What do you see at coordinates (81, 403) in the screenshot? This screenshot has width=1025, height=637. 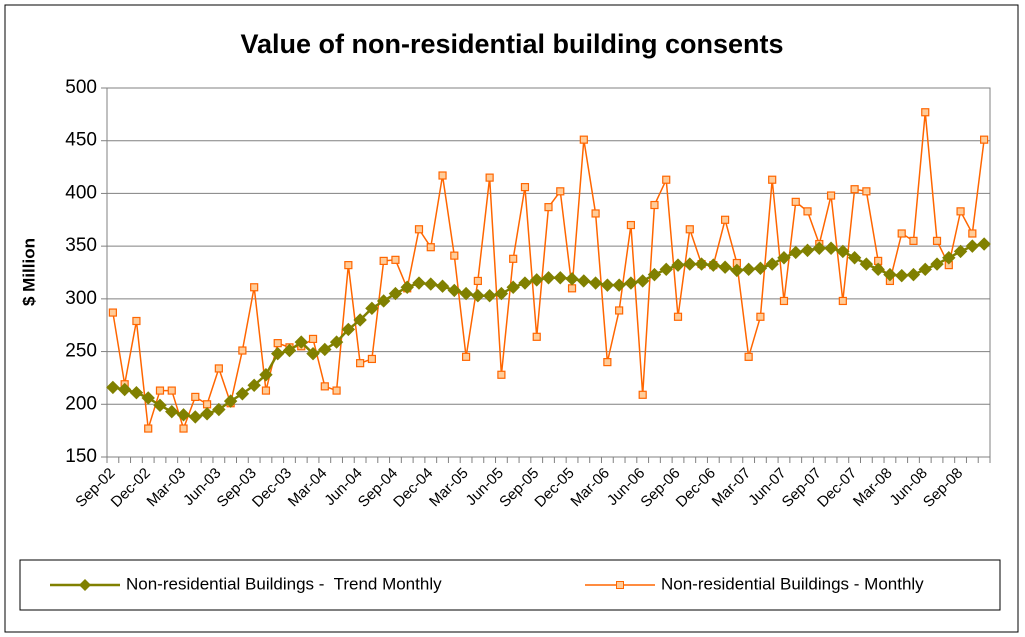 I see `y-tick-label: 200` at bounding box center [81, 403].